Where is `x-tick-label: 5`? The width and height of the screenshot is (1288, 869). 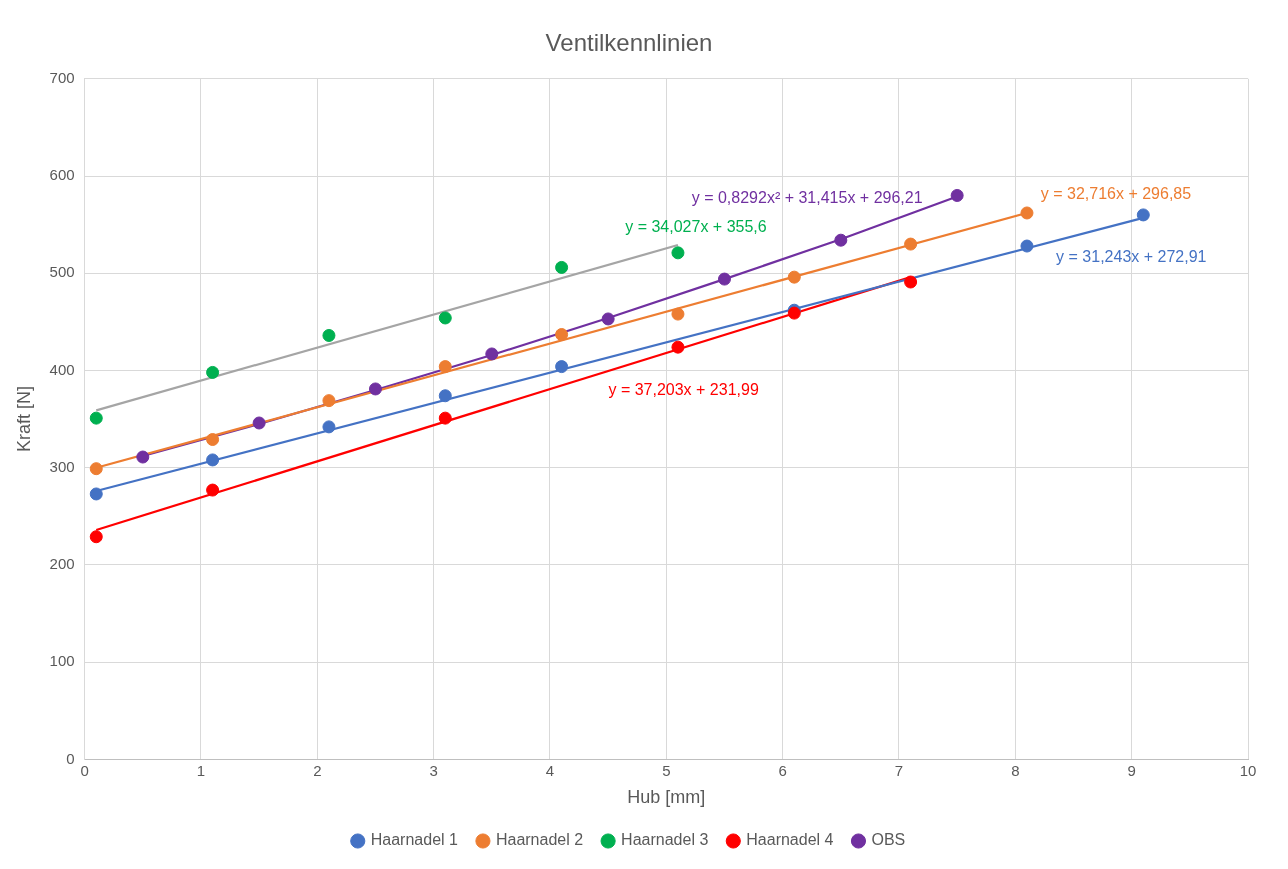 x-tick-label: 5 is located at coordinates (666, 770).